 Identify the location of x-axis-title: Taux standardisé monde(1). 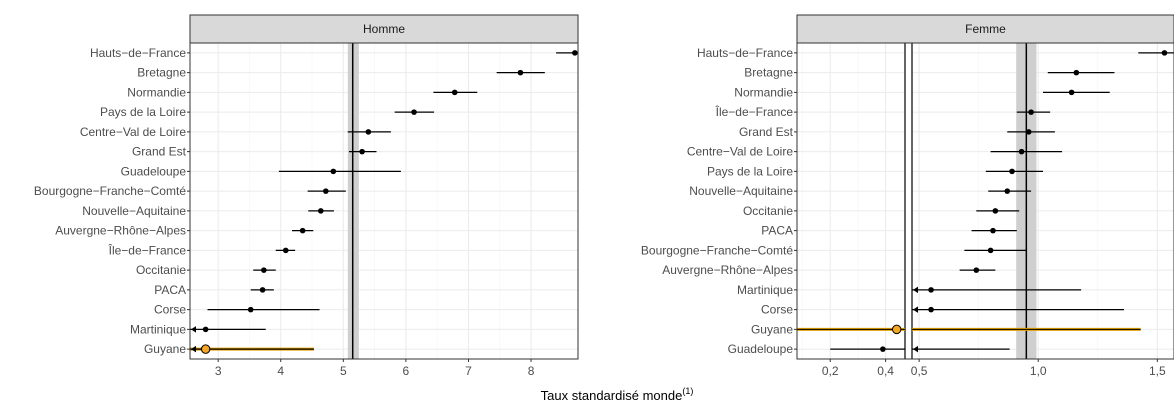
(617, 394).